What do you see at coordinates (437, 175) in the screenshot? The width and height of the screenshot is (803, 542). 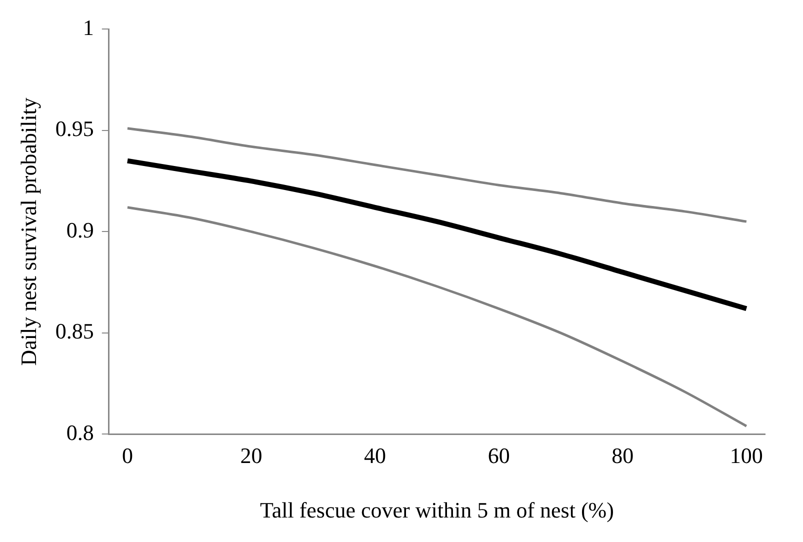 I see `line-series` at bounding box center [437, 175].